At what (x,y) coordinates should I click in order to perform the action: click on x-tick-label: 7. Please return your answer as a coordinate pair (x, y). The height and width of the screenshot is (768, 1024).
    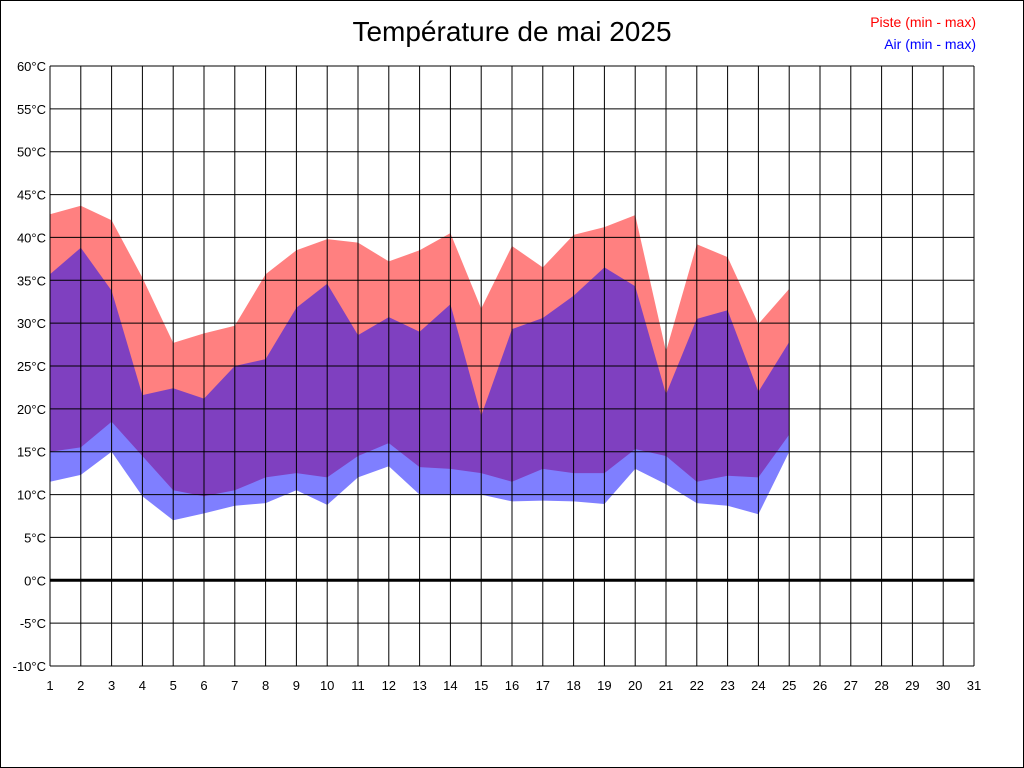
    Looking at the image, I should click on (234, 685).